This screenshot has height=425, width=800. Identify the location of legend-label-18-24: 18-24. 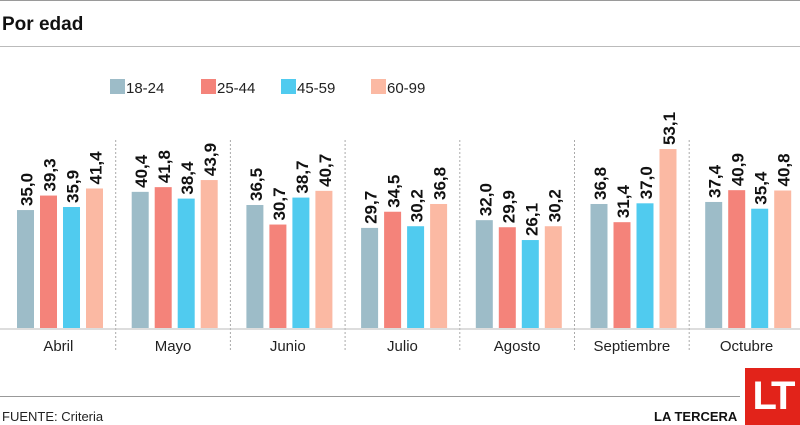
(145, 88).